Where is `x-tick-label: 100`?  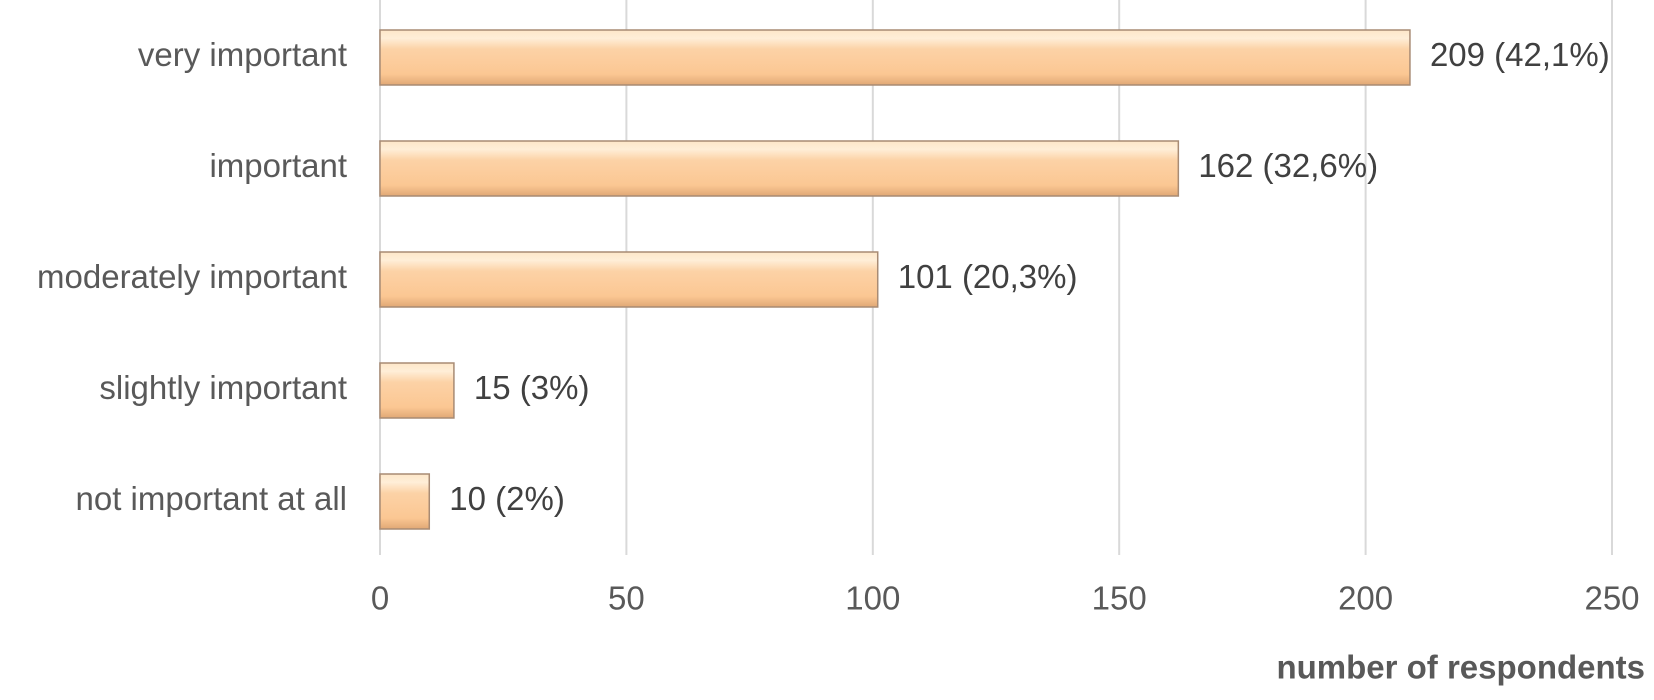
x-tick-label: 100 is located at coordinates (872, 598).